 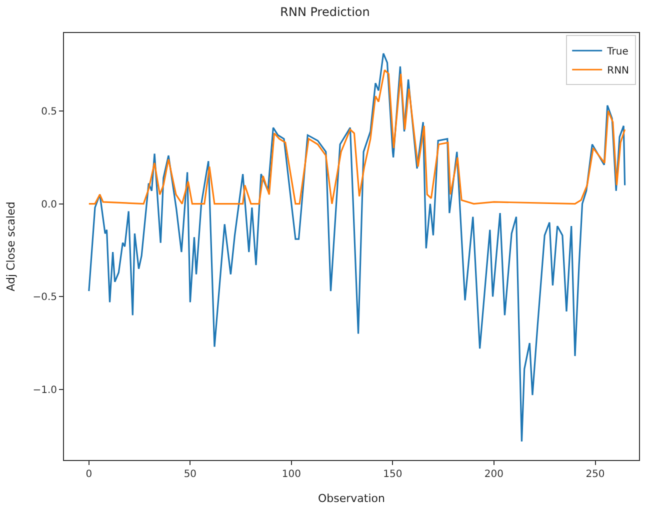 I want to click on y-tick-label: 0.0, so click(x=49, y=204).